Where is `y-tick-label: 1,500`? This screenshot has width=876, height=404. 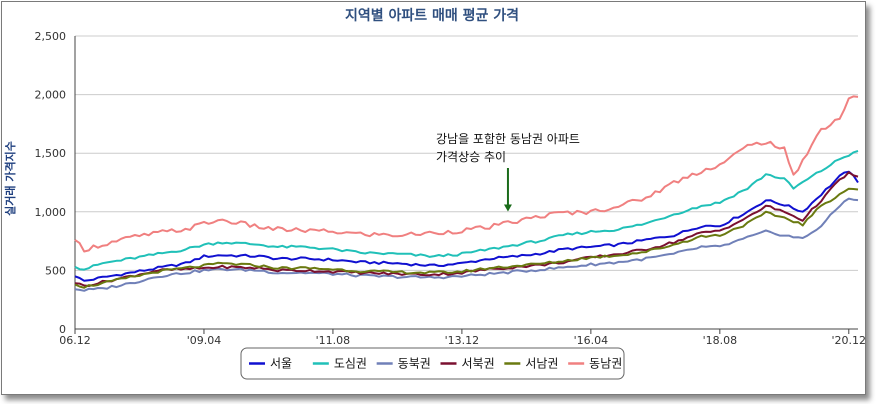
y-tick-label: 1,500 is located at coordinates (51, 153).